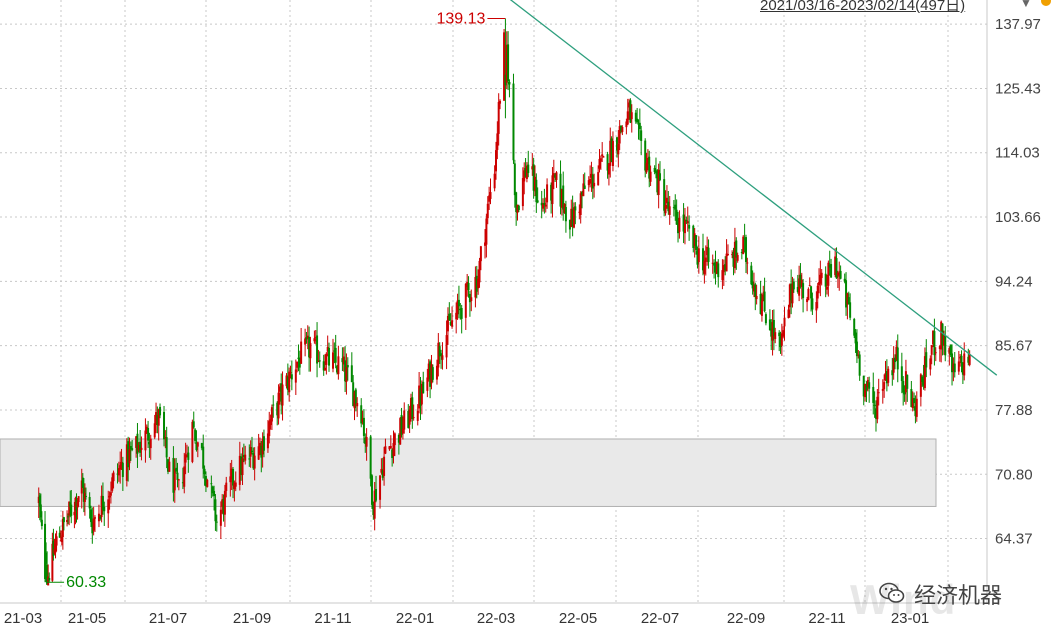 The width and height of the screenshot is (1053, 643). What do you see at coordinates (1046, 3) in the screenshot?
I see `settings-dot-icon` at bounding box center [1046, 3].